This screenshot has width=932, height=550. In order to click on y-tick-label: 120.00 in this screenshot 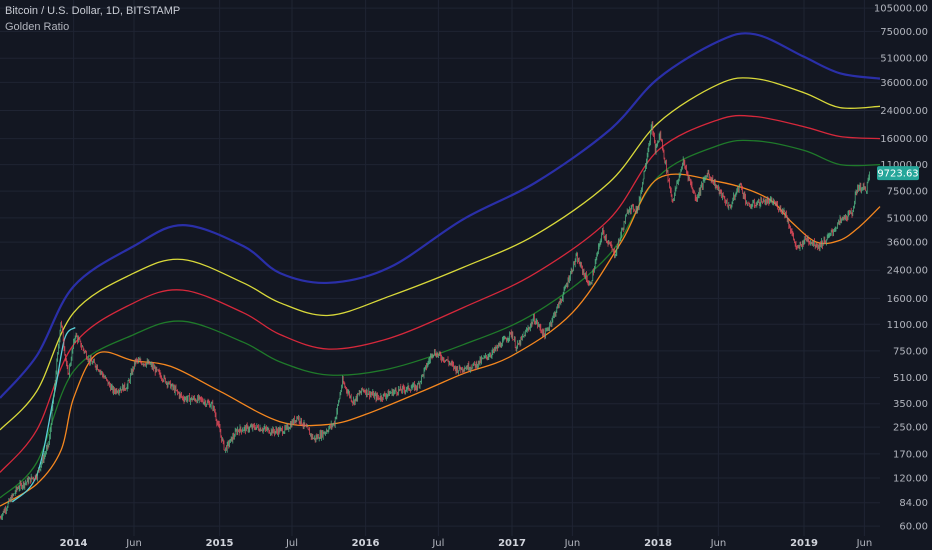, I will do `click(910, 478)`.